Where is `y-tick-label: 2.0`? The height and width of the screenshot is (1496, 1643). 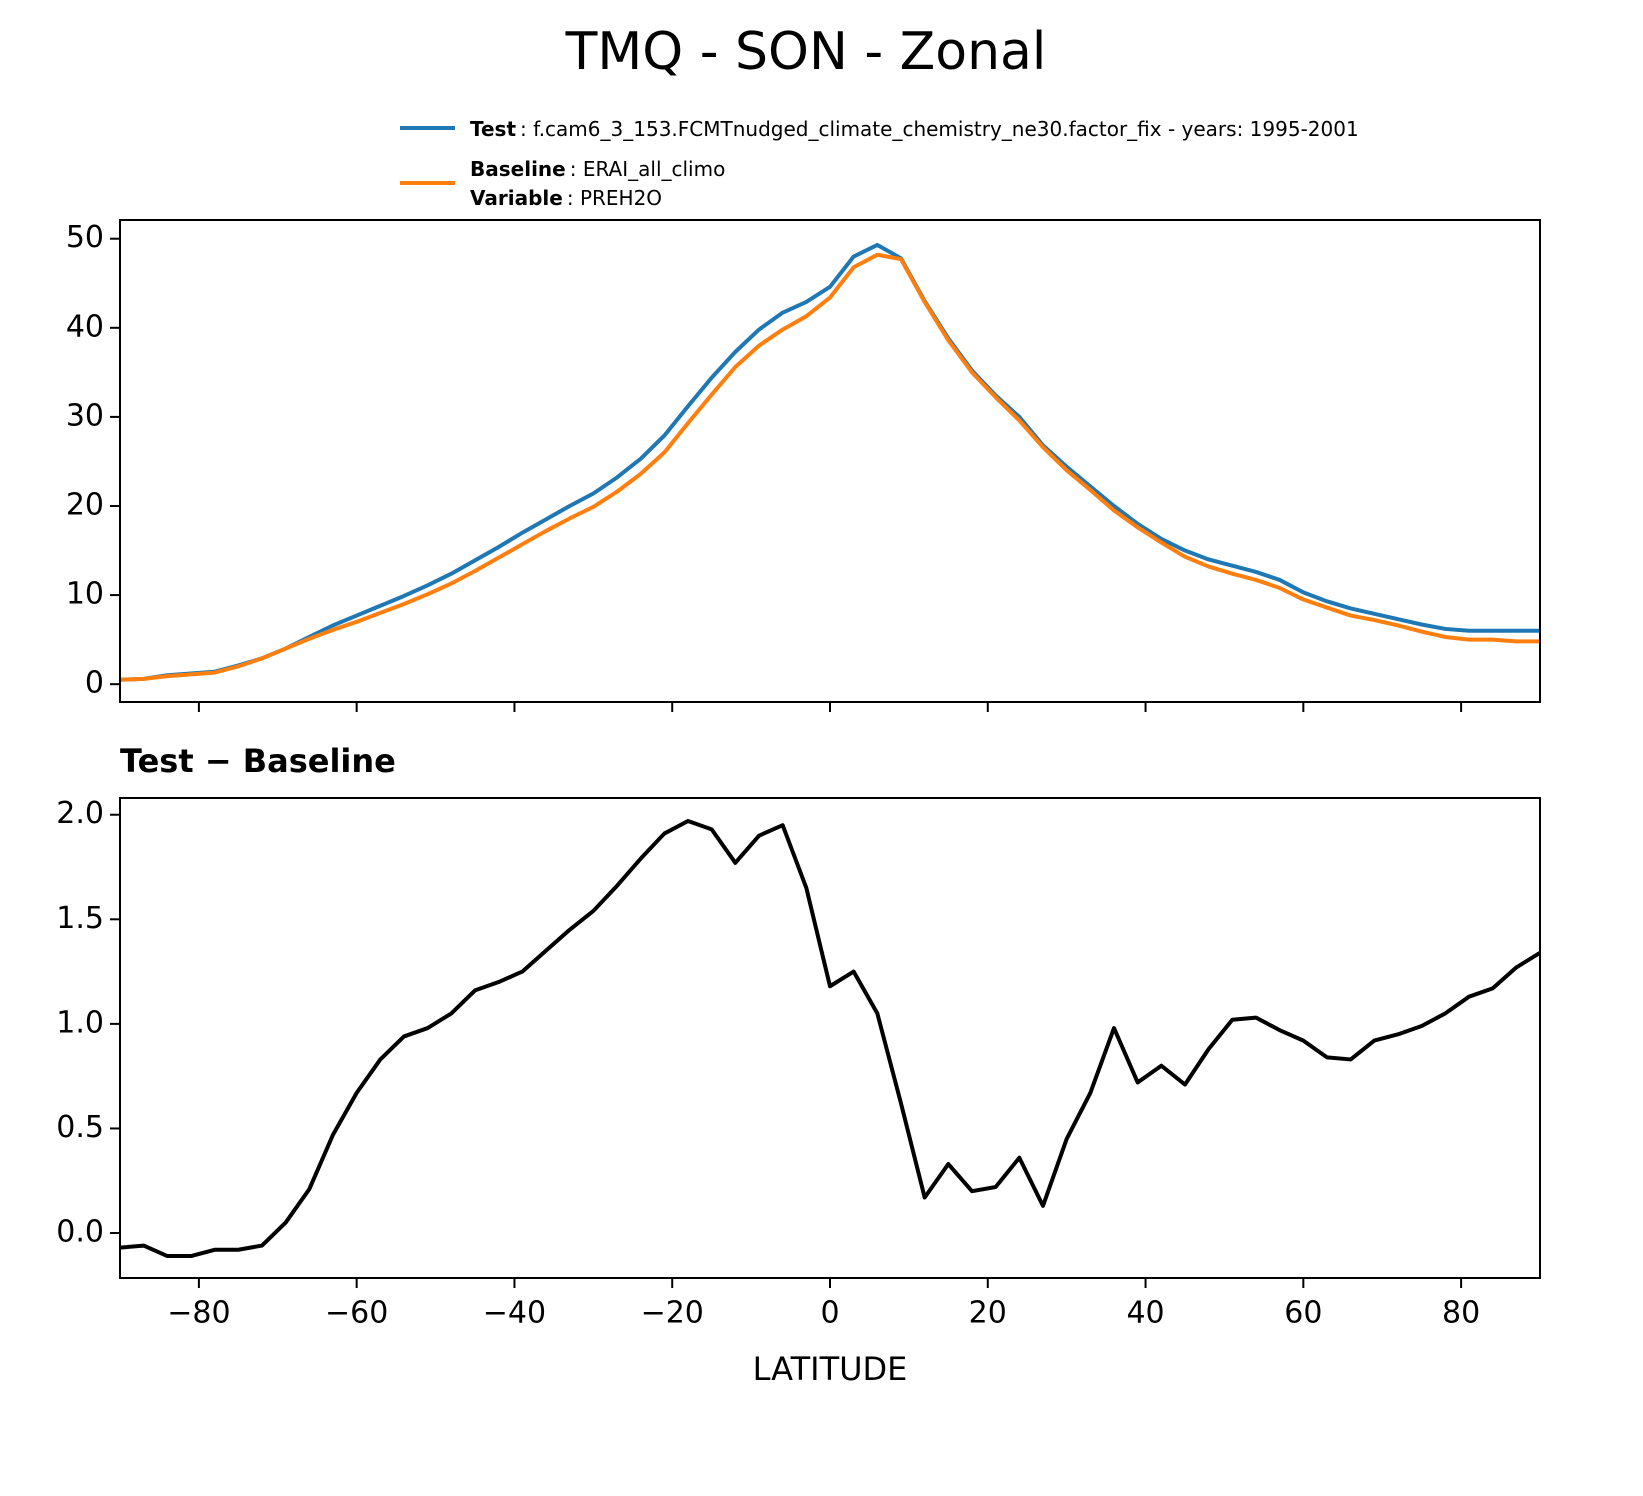
y-tick-label: 2.0 is located at coordinates (80, 813).